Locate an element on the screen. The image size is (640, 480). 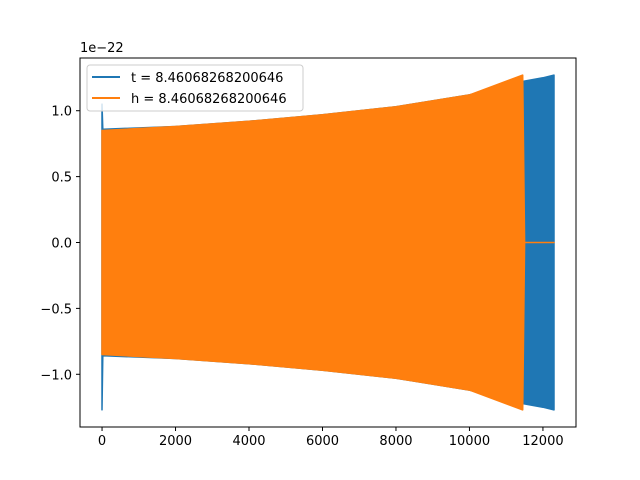
legend: t = 8.46068268200646 h = 8.46068268200646 is located at coordinates (195, 88).